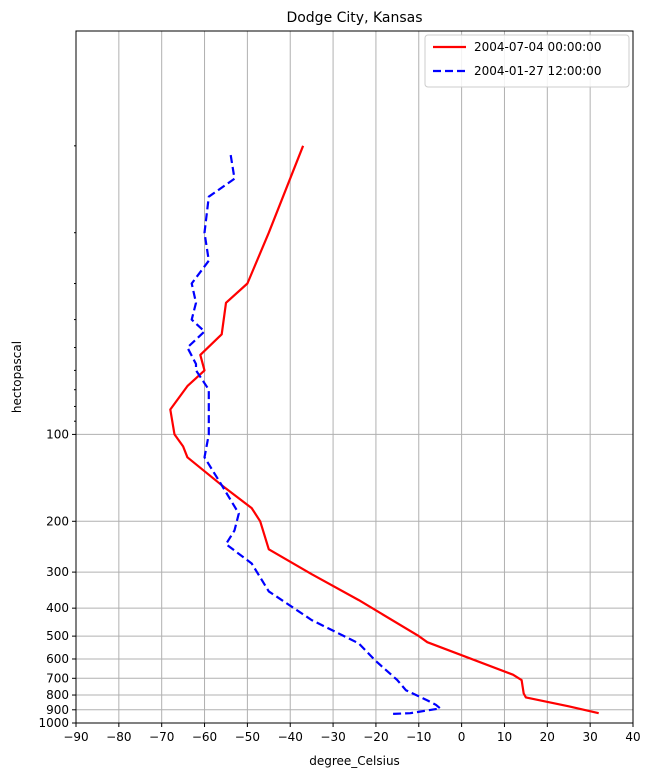 This screenshot has width=653, height=780. I want to click on x-tick-label: −80, so click(118, 737).